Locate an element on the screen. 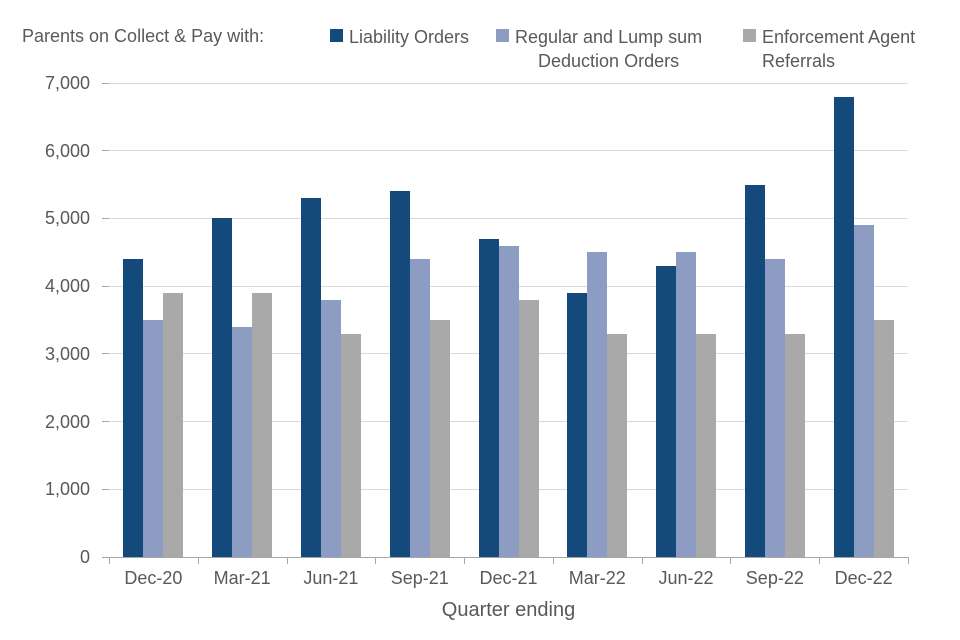 This screenshot has height=640, width=960. legend-swatch-enforcement-agent-referrals-icon is located at coordinates (749, 35).